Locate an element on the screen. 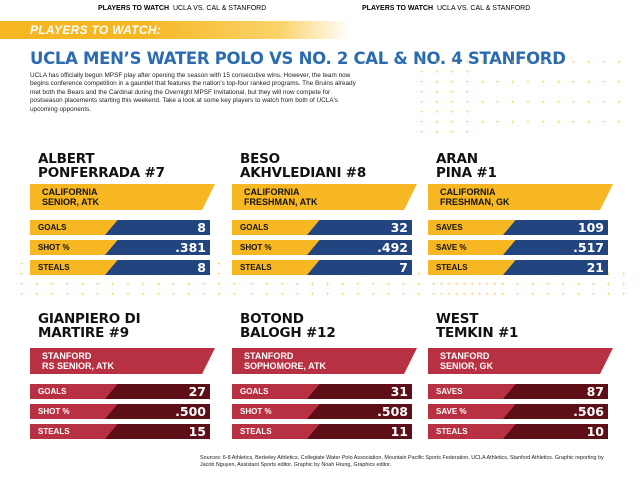 The height and width of the screenshot is (477, 640). stat-row: SAVE % .517 is located at coordinates (518, 247).